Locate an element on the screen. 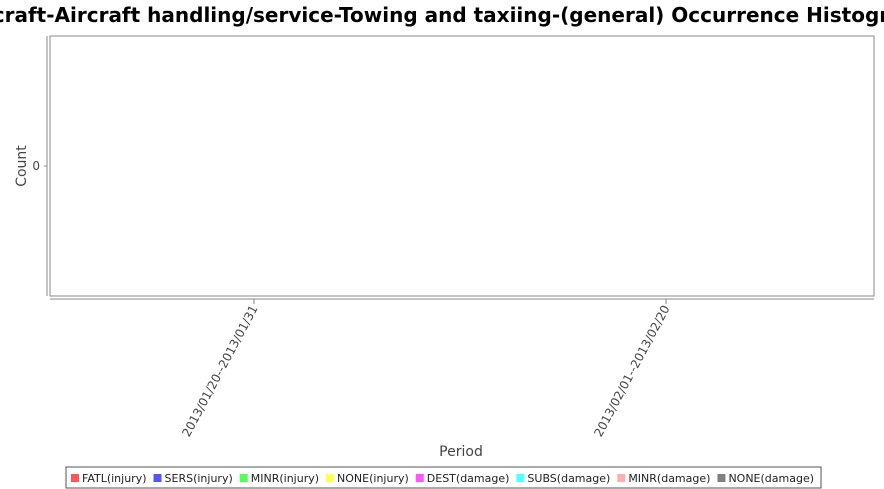  x-axis-label: Period is located at coordinates (461, 452).